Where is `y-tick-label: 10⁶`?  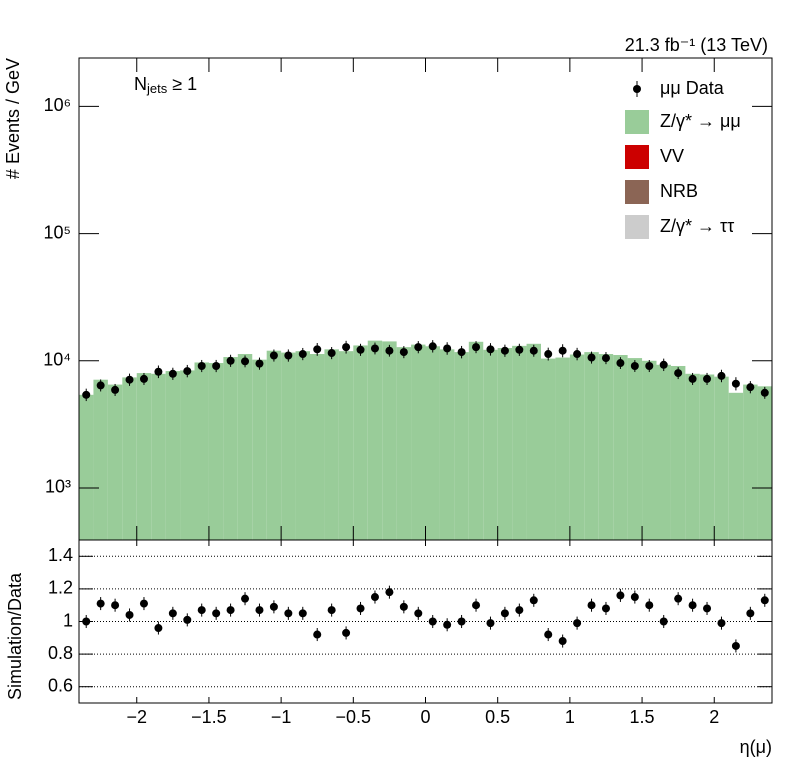
y-tick-label: 10⁶ is located at coordinates (57, 105).